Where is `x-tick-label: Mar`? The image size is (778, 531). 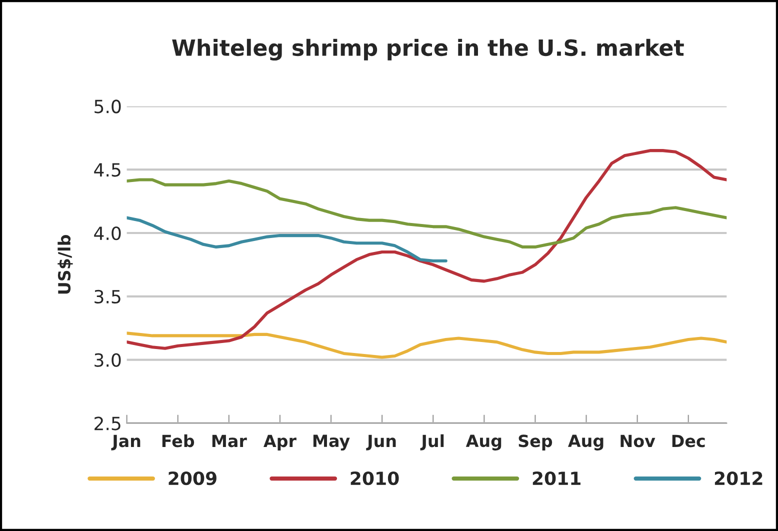
x-tick-label: Mar is located at coordinates (229, 441).